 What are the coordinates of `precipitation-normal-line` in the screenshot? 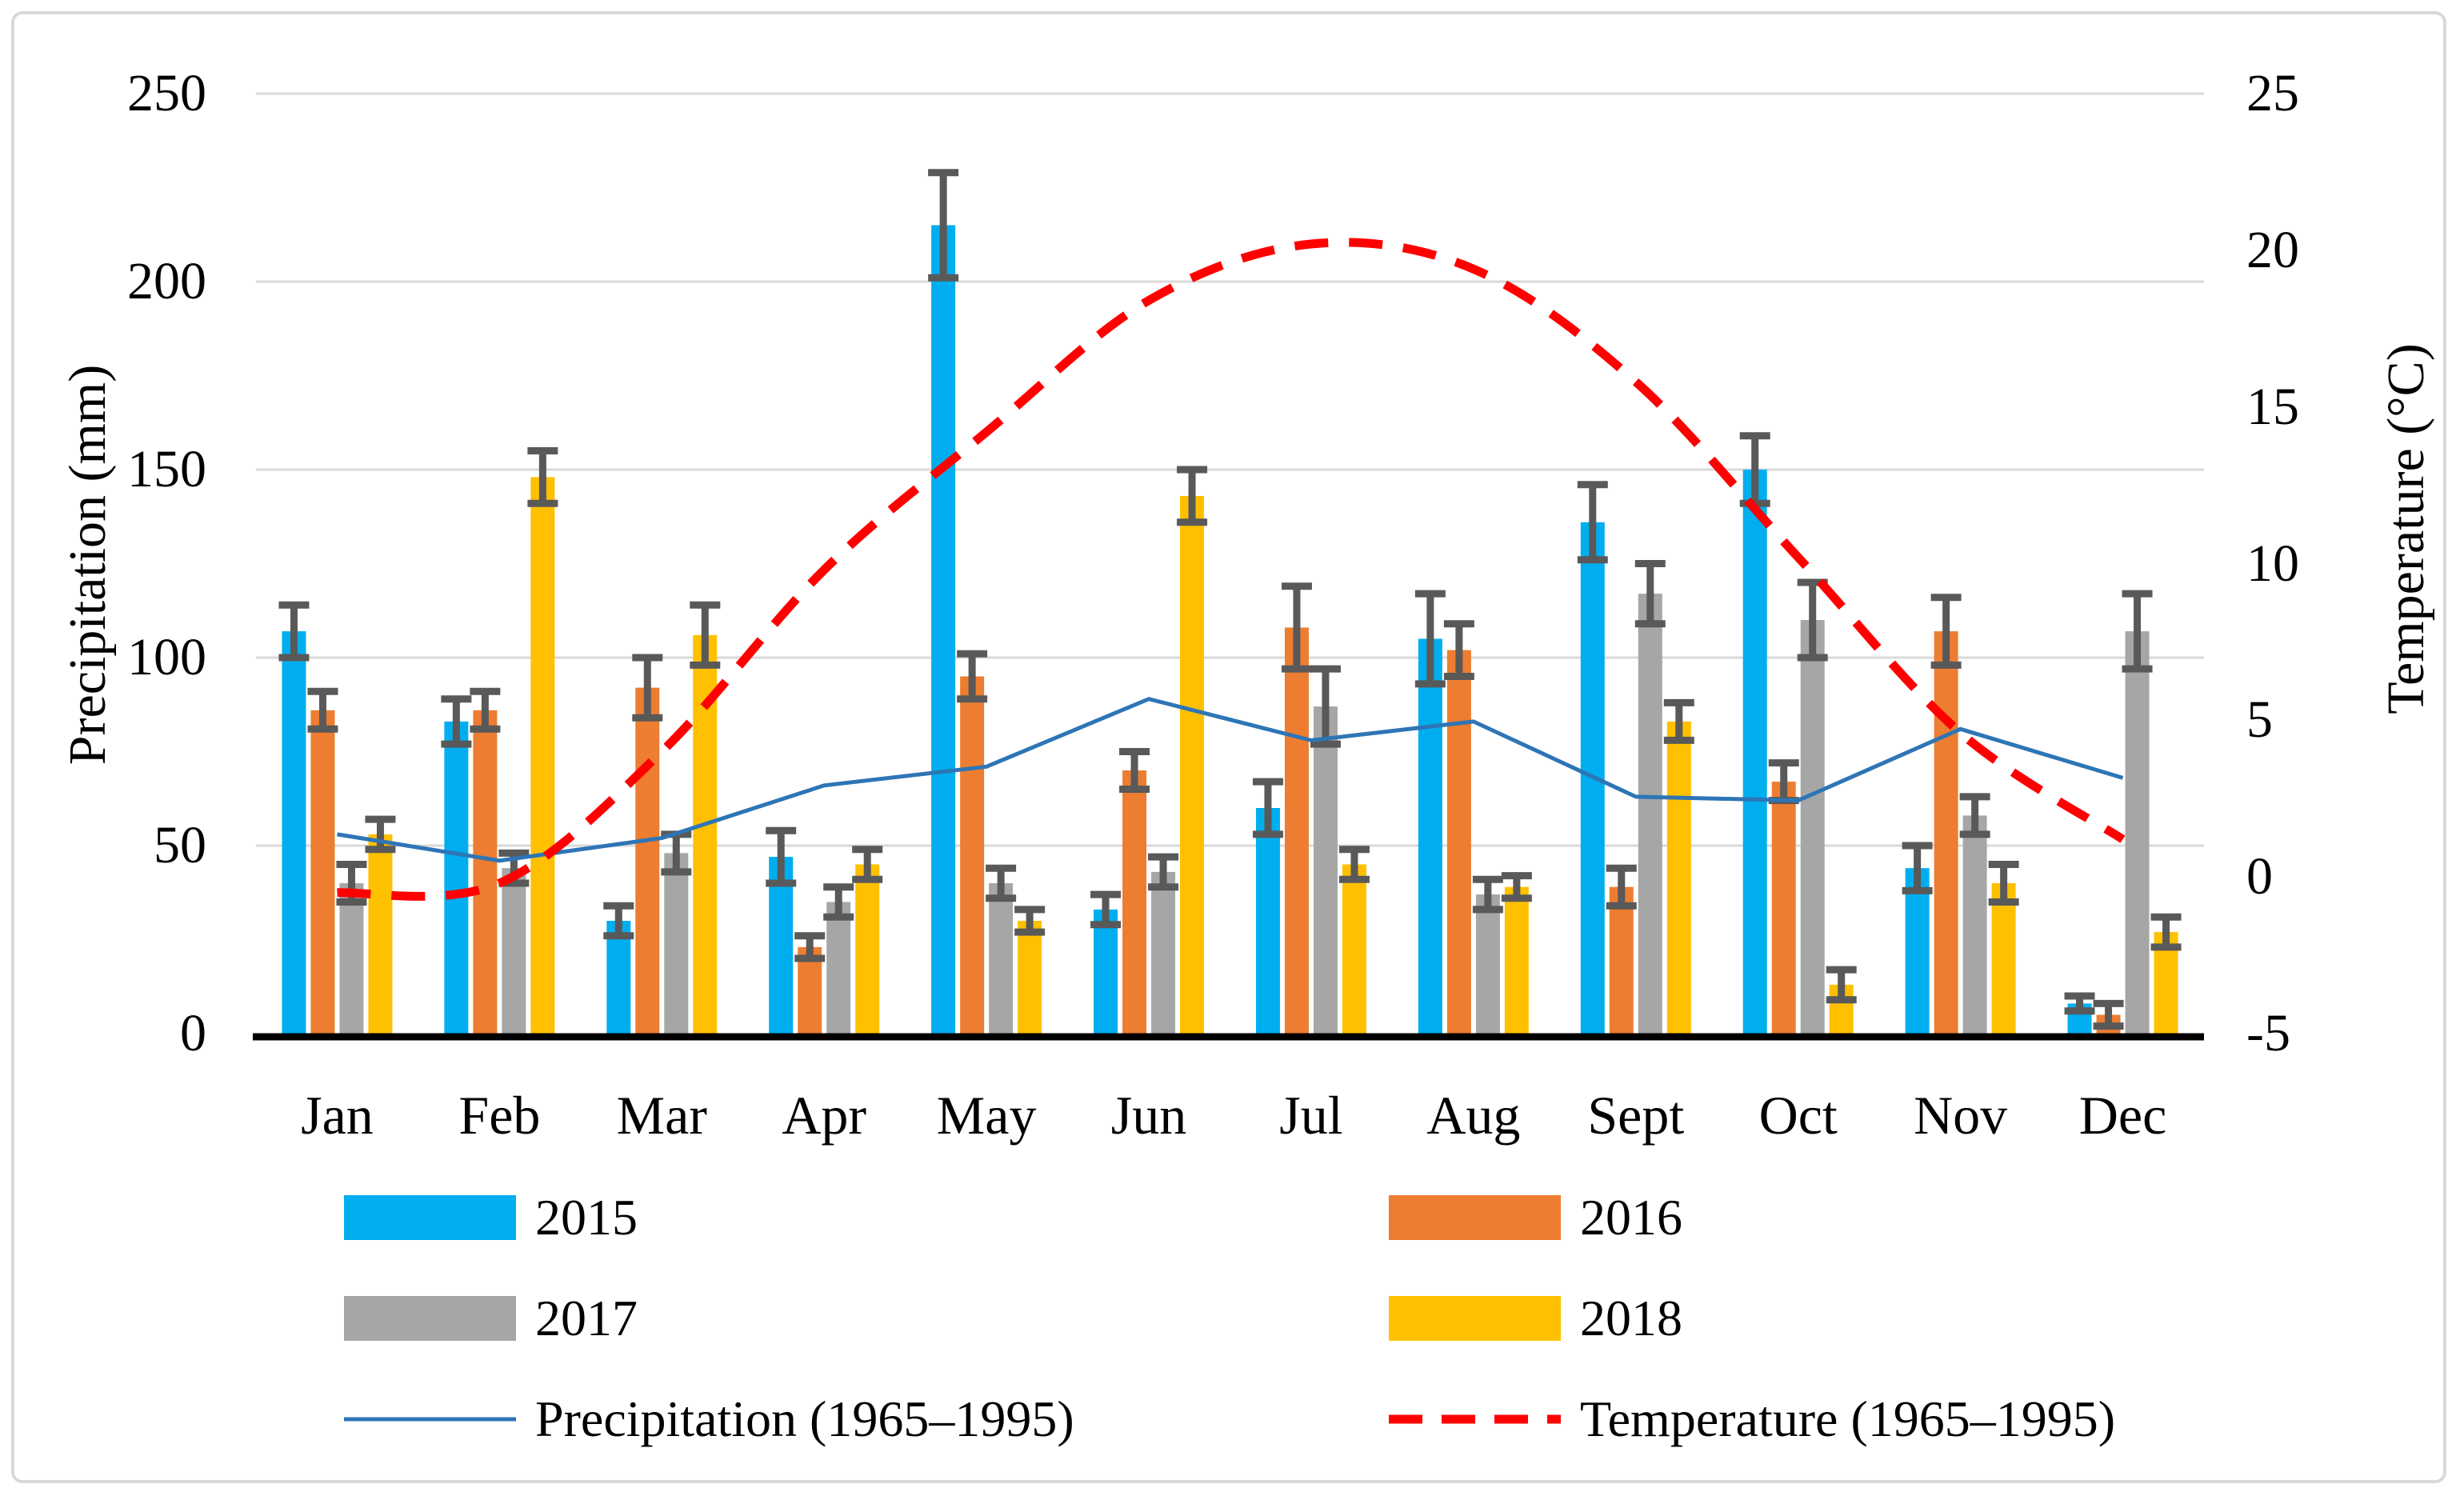 It's located at (1230, 780).